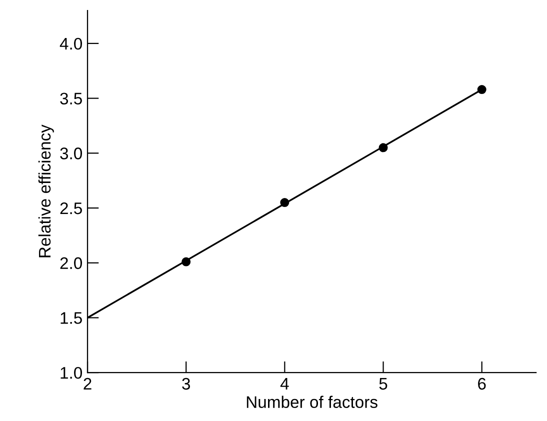  What do you see at coordinates (186, 384) in the screenshot?
I see `x-tick-label: 3` at bounding box center [186, 384].